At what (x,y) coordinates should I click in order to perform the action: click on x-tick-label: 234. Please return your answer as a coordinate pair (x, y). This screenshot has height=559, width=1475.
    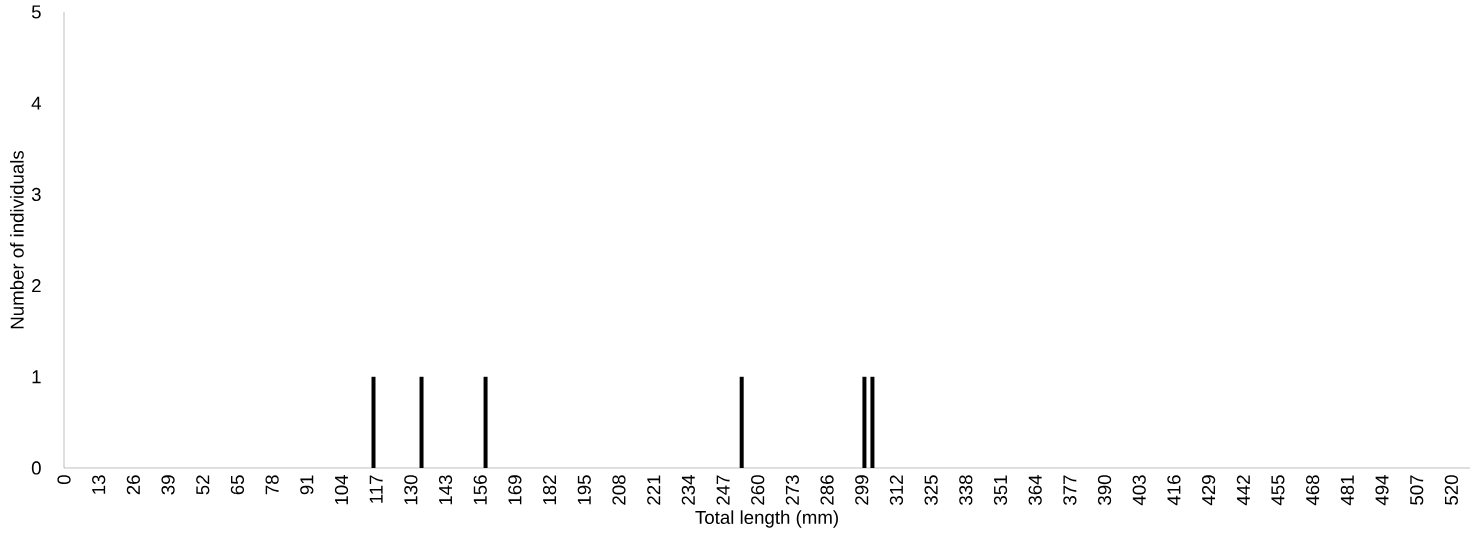
    Looking at the image, I should click on (688, 490).